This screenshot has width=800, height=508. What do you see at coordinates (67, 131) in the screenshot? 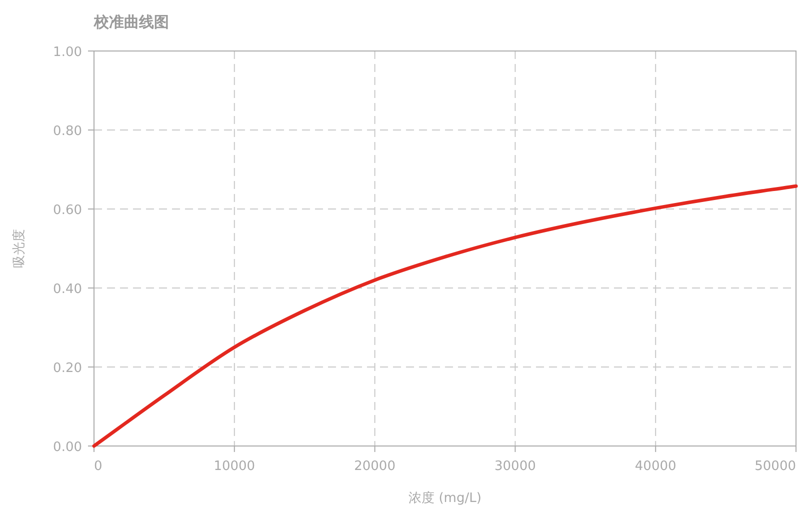
I see `y-tick-label: 0.80` at bounding box center [67, 131].